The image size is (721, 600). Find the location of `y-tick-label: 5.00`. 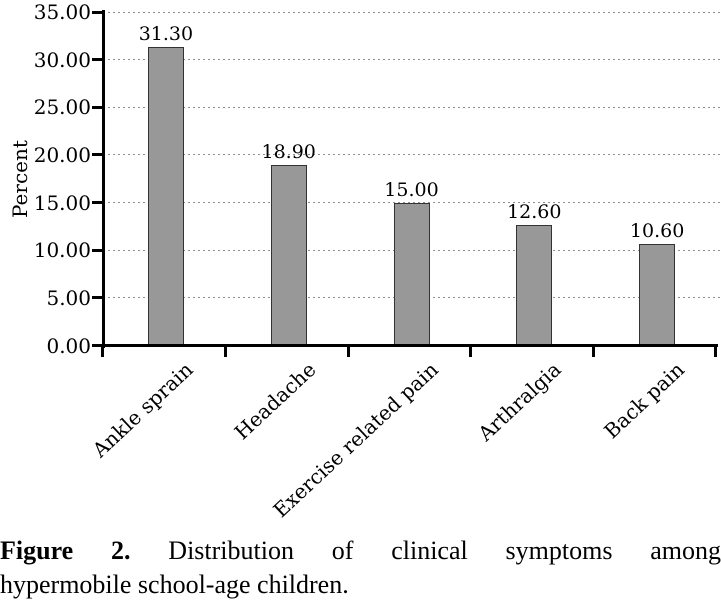

y-tick-label: 5.00 is located at coordinates (68, 297).